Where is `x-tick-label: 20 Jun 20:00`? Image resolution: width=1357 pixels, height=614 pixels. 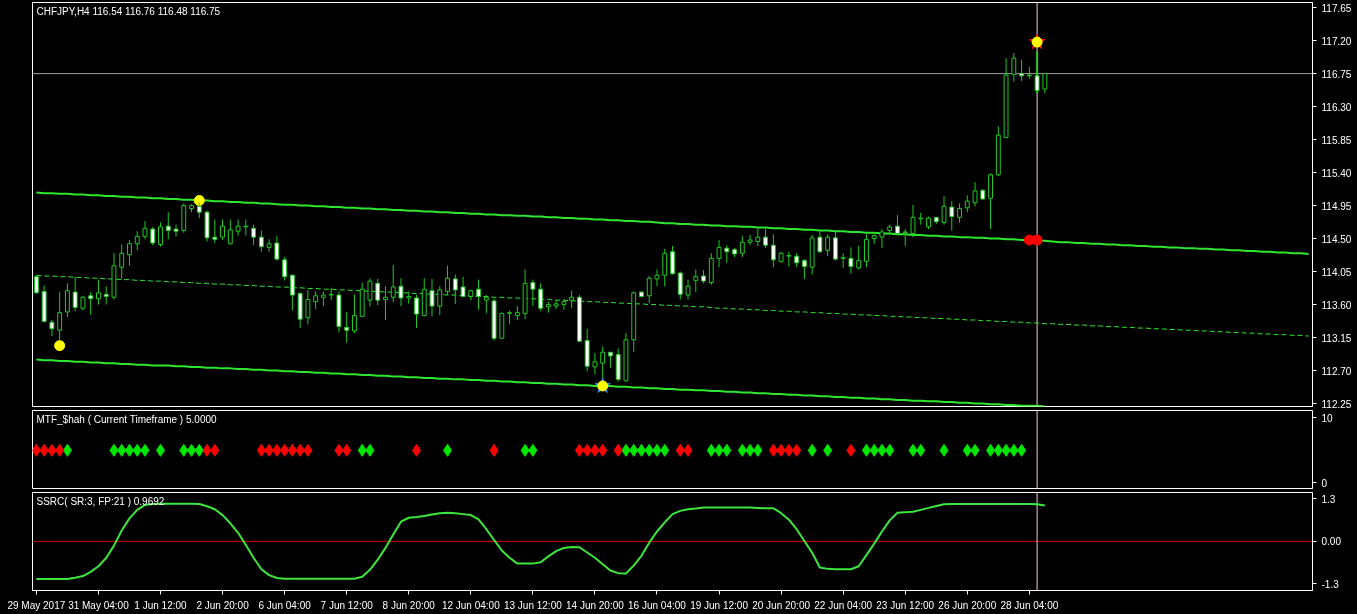 x-tick-label: 20 Jun 20:00 is located at coordinates (781, 605).